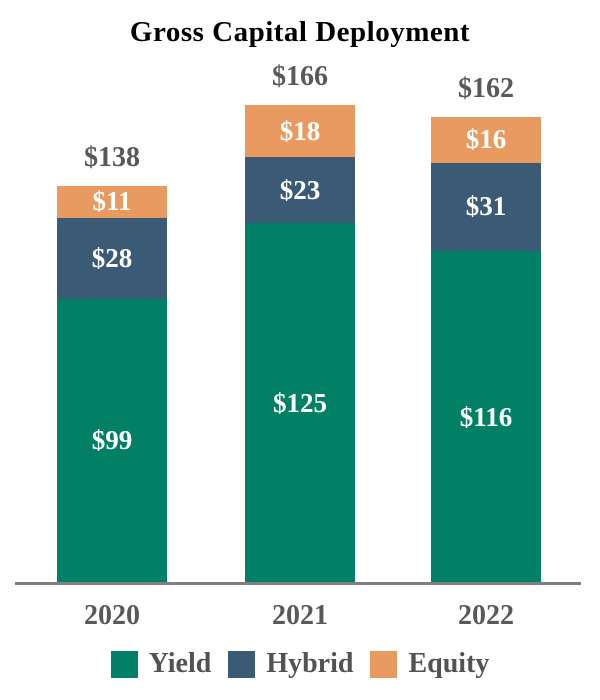 The width and height of the screenshot is (600, 700). I want to click on x-tick-2022: 2022, so click(486, 615).